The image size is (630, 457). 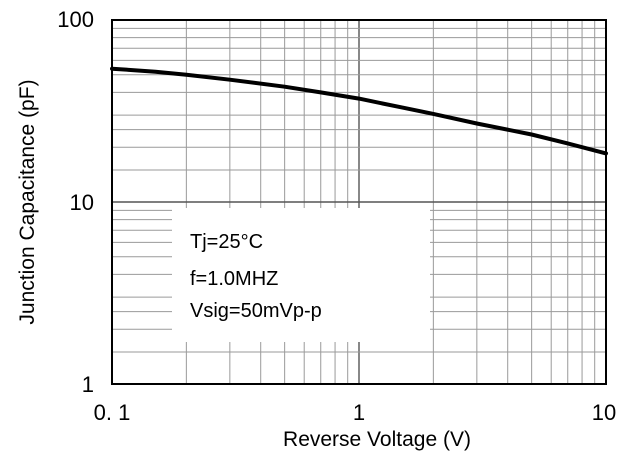 I want to click on annotation-frequency: f=1.0MHZ, so click(x=234, y=279).